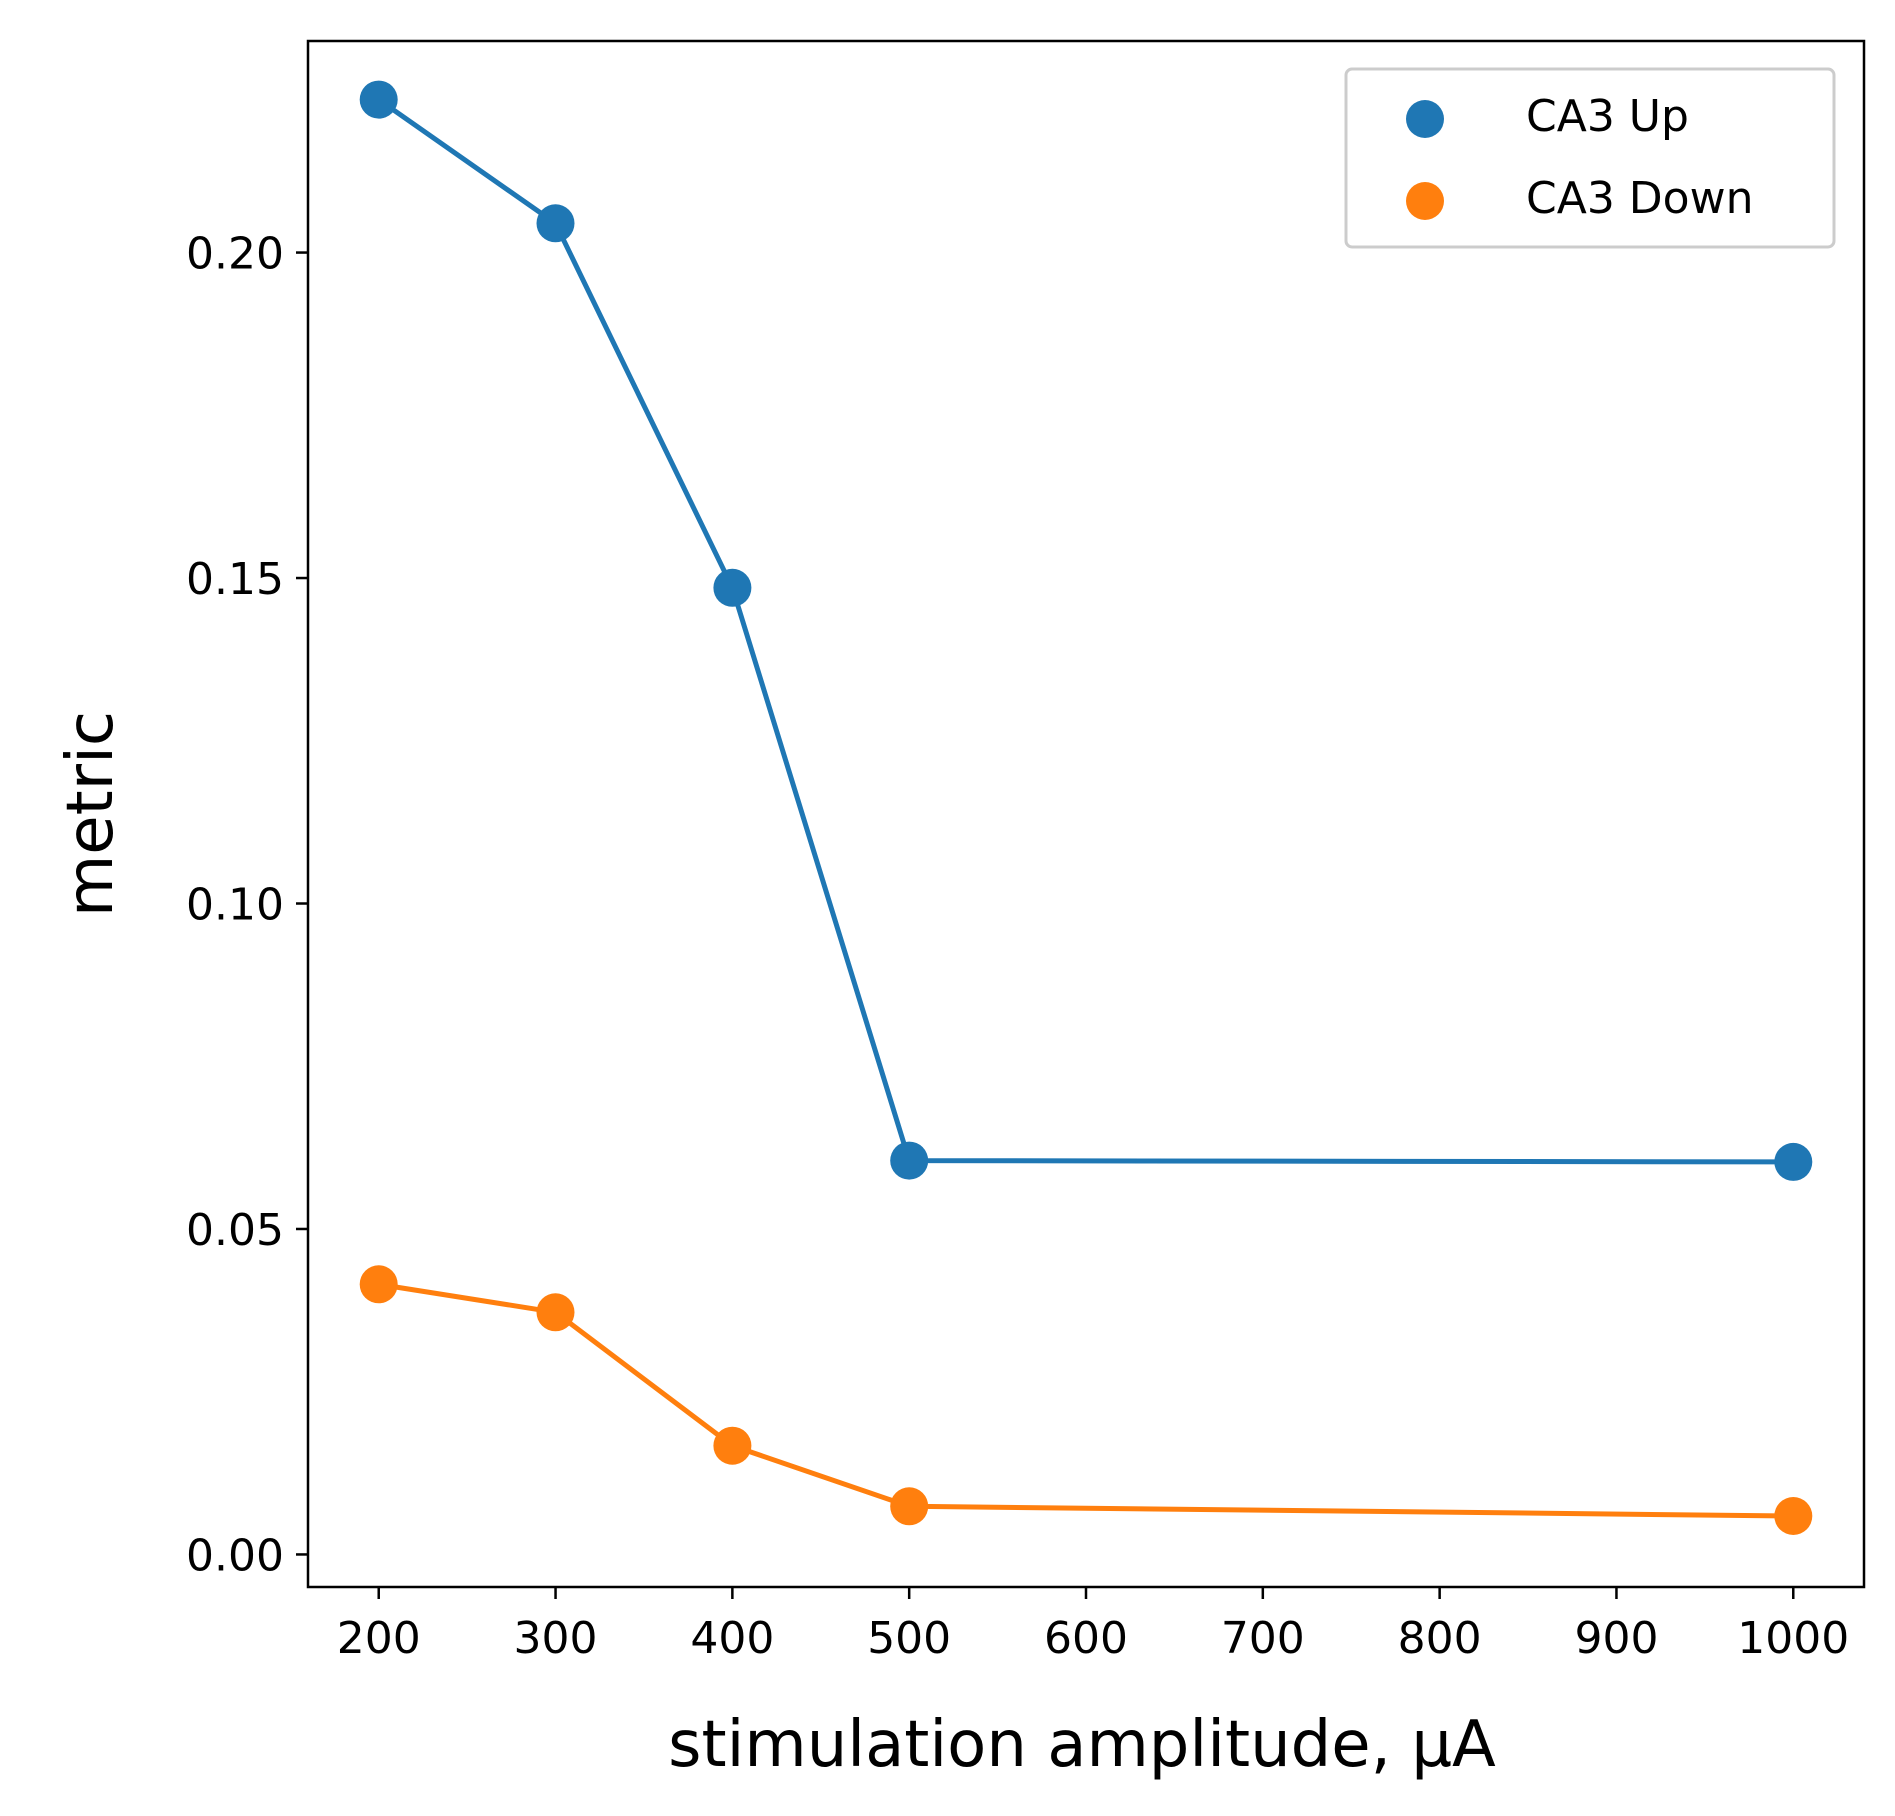 Image resolution: width=1895 pixels, height=1816 pixels. I want to click on legend-label-ca3-up: CA3 Up, so click(1607, 116).